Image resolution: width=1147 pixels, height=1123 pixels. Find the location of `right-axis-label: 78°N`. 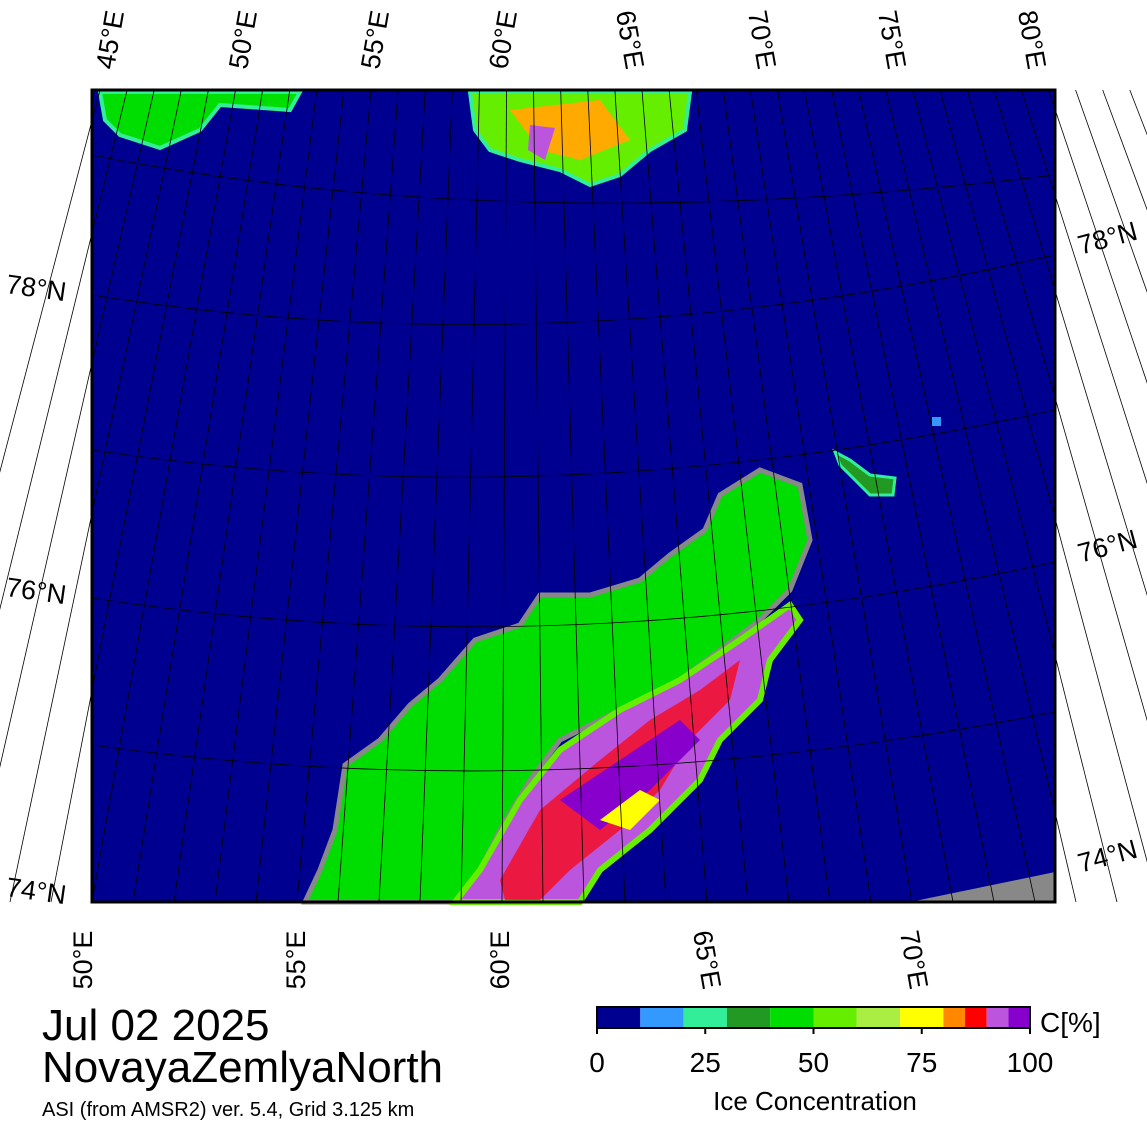

right-axis-label: 78°N is located at coordinates (1107, 238).